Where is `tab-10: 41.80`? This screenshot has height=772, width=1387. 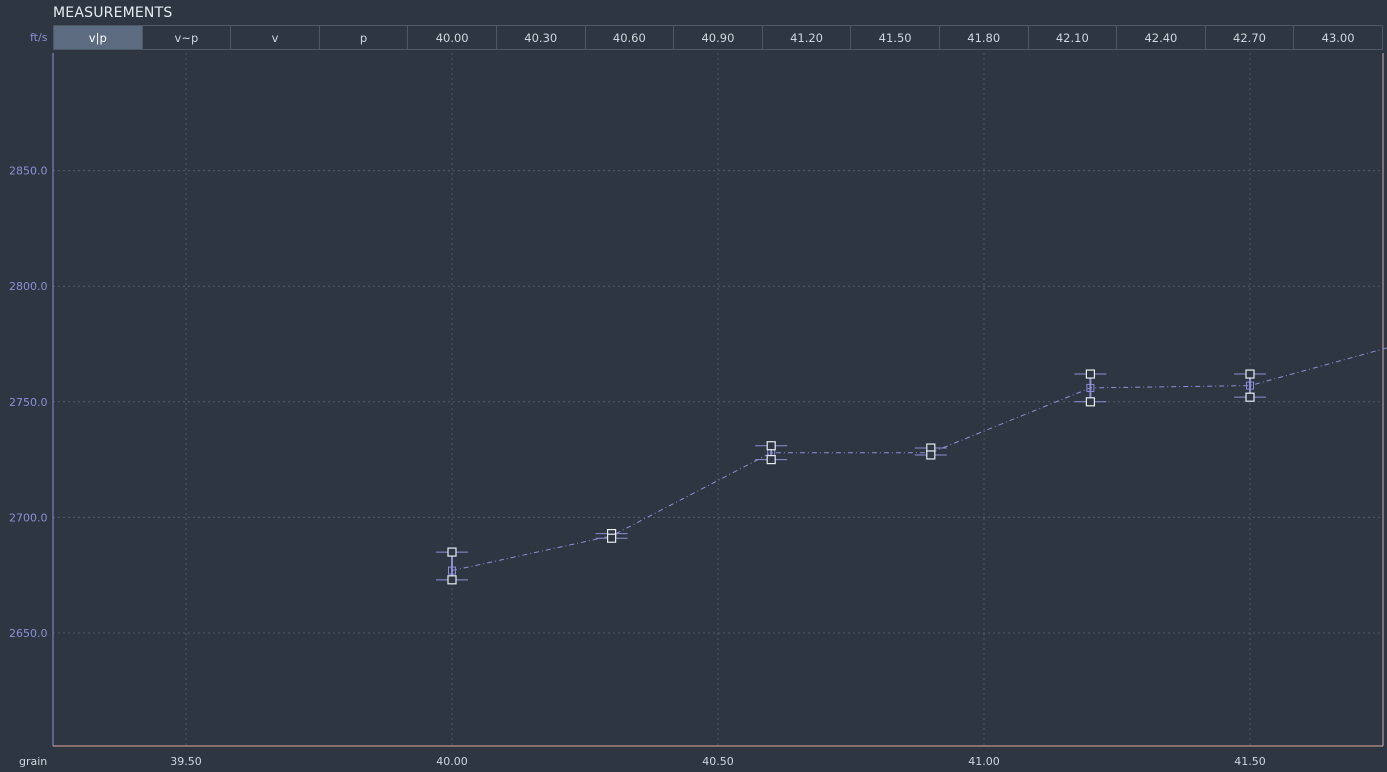 tab-10: 41.80 is located at coordinates (984, 37).